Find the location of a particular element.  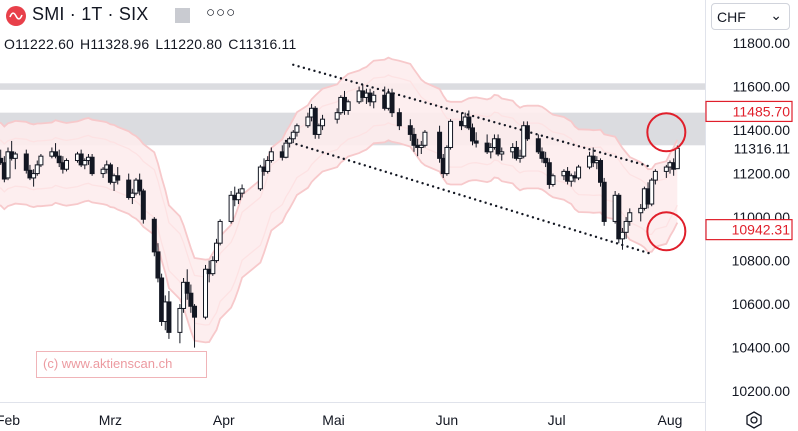

ohlc-readout: O11222.60 H11328.96 L11220.80 C11316.11 is located at coordinates (153, 44).